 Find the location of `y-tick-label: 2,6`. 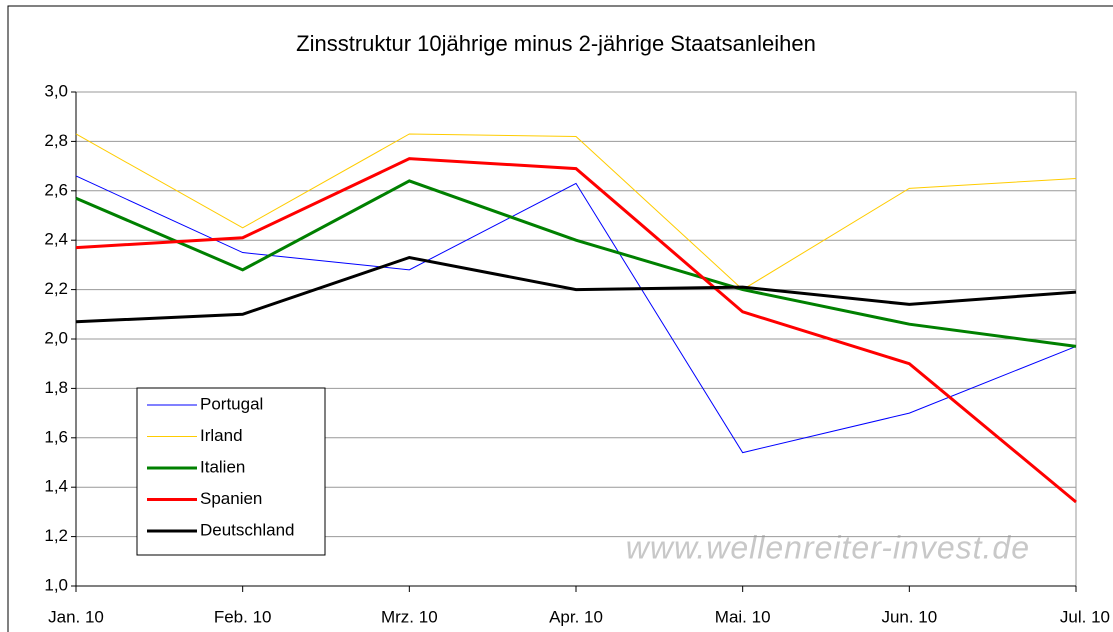

y-tick-label: 2,6 is located at coordinates (56, 189).